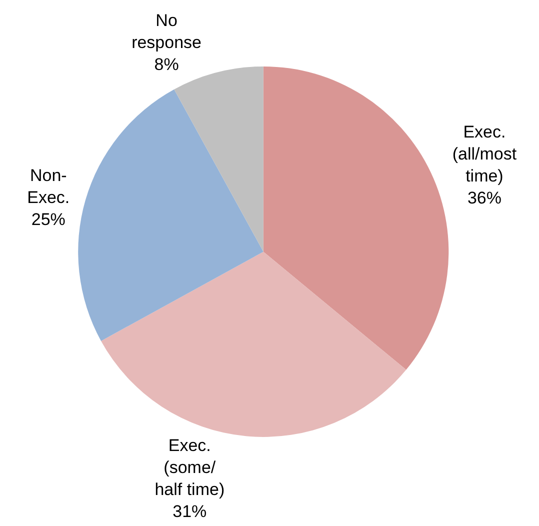  I want to click on data-label: 31%, so click(189, 512).